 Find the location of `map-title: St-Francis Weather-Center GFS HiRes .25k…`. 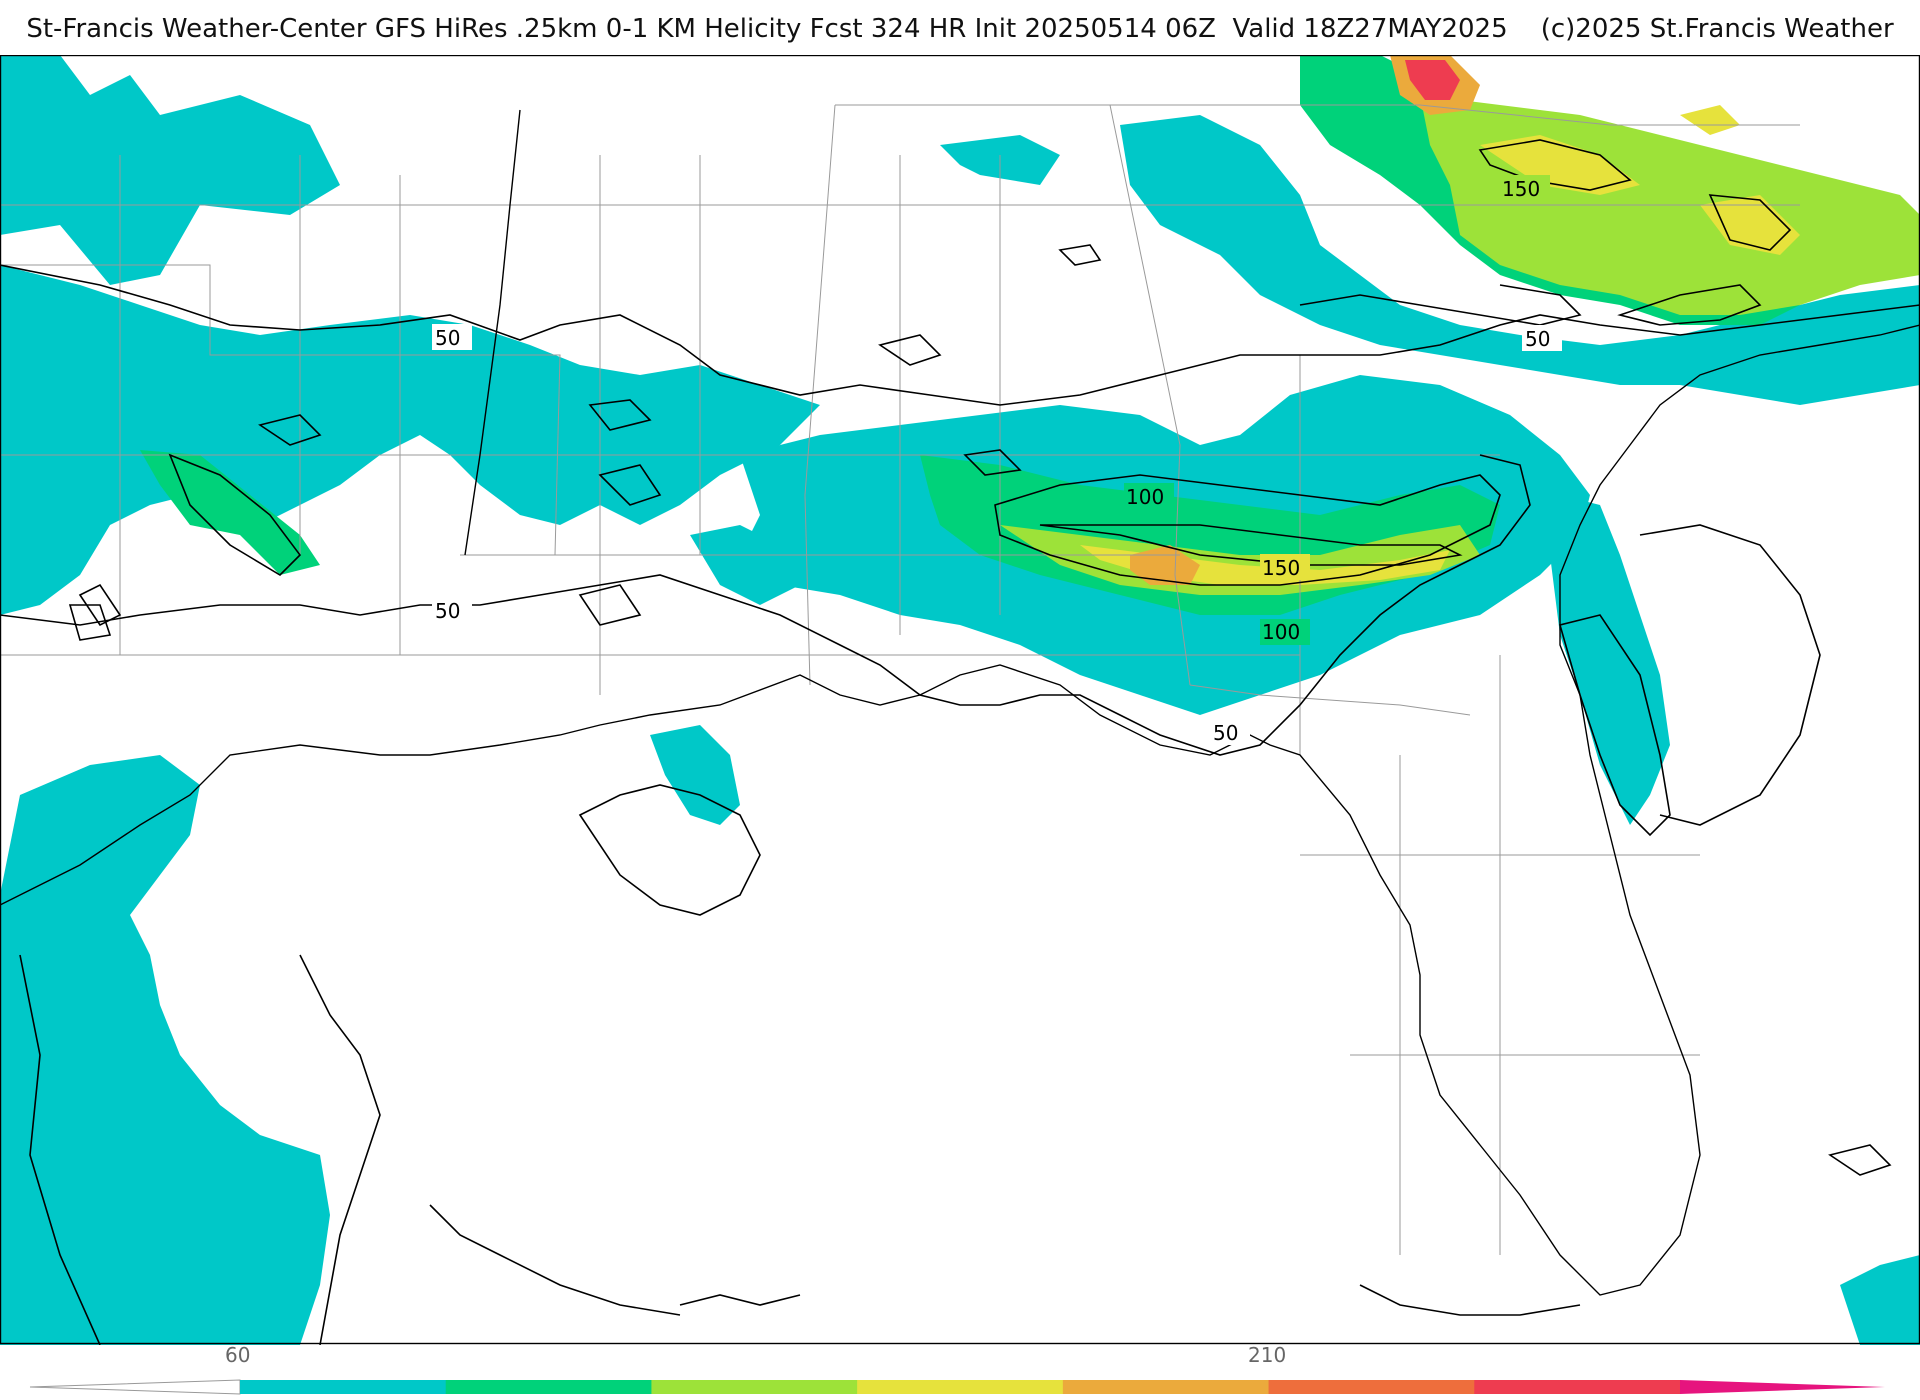

map-title: St-Francis Weather-Center GFS HiRes .25k… is located at coordinates (960, 29).